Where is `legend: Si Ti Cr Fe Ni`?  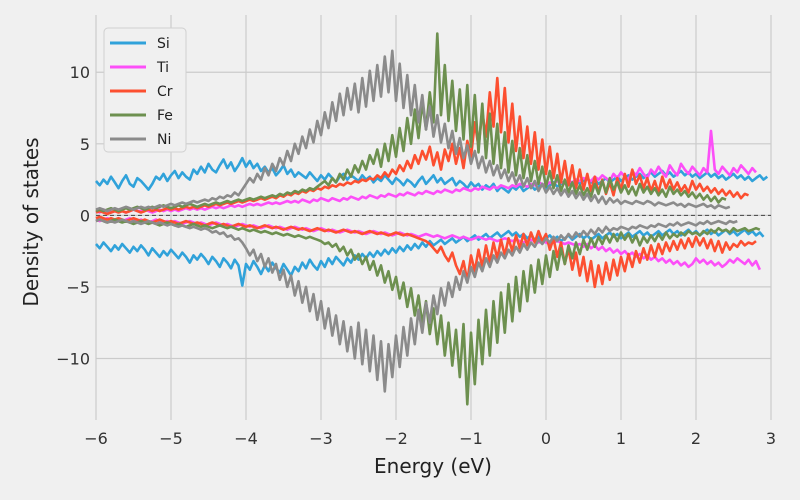 legend: Si Ti Cr Fe Ni is located at coordinates (145, 90).